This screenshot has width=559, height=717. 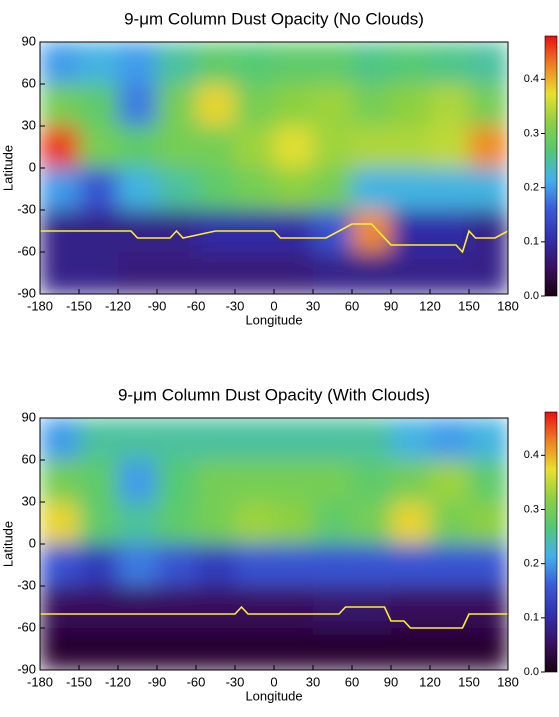 I want to click on colorbar-tick-label: 0.1, so click(x=531, y=618).